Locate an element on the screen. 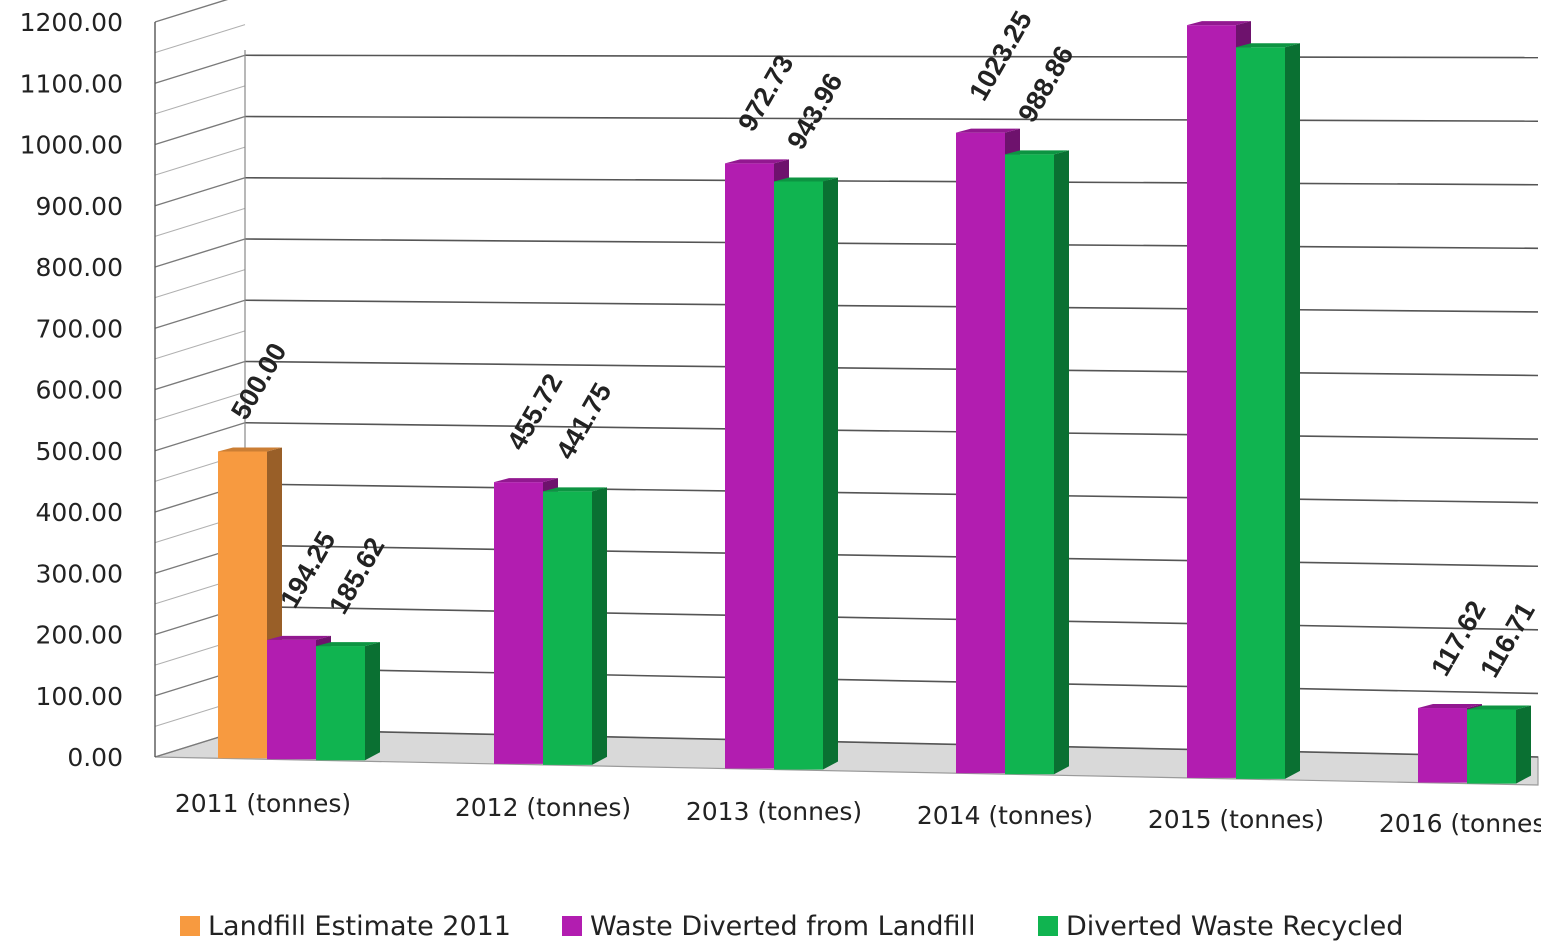  x-category-label: 2012 (tonnes) is located at coordinates (543, 807).